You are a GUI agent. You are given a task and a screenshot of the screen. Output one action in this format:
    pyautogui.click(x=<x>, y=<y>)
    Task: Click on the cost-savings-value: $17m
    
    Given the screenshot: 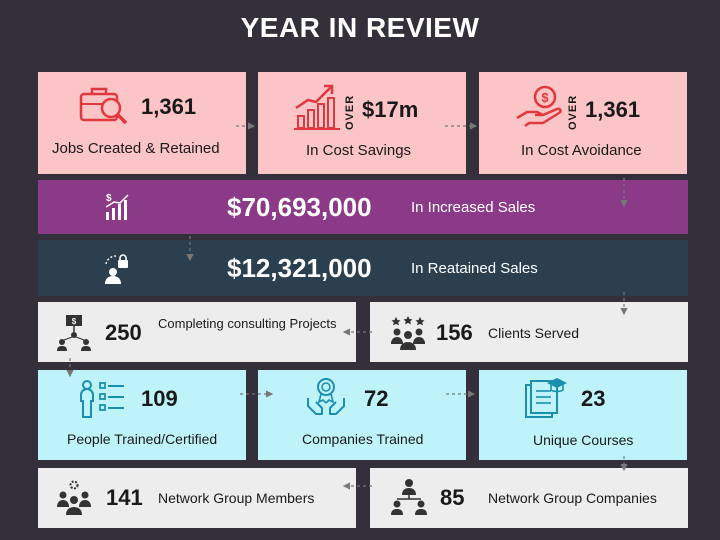 What is the action you would take?
    pyautogui.click(x=390, y=109)
    